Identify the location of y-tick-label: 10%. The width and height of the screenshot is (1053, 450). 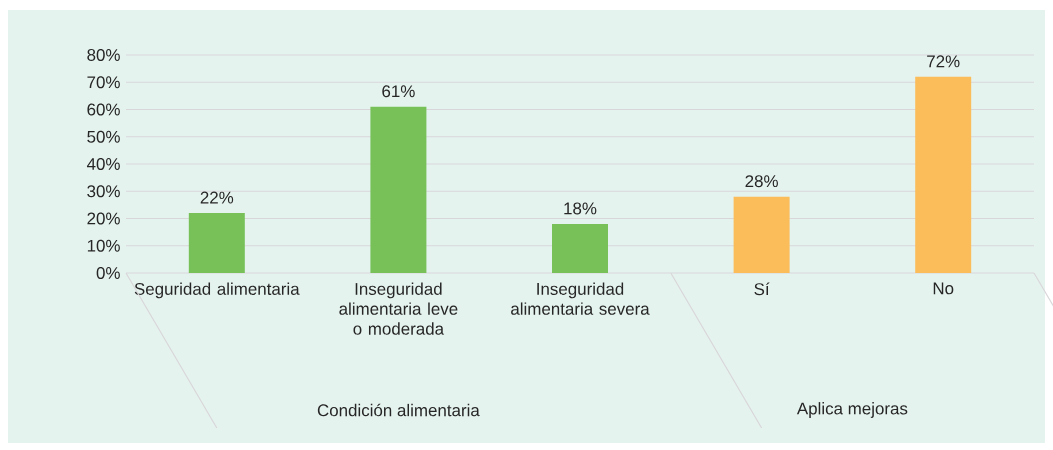
(103, 245).